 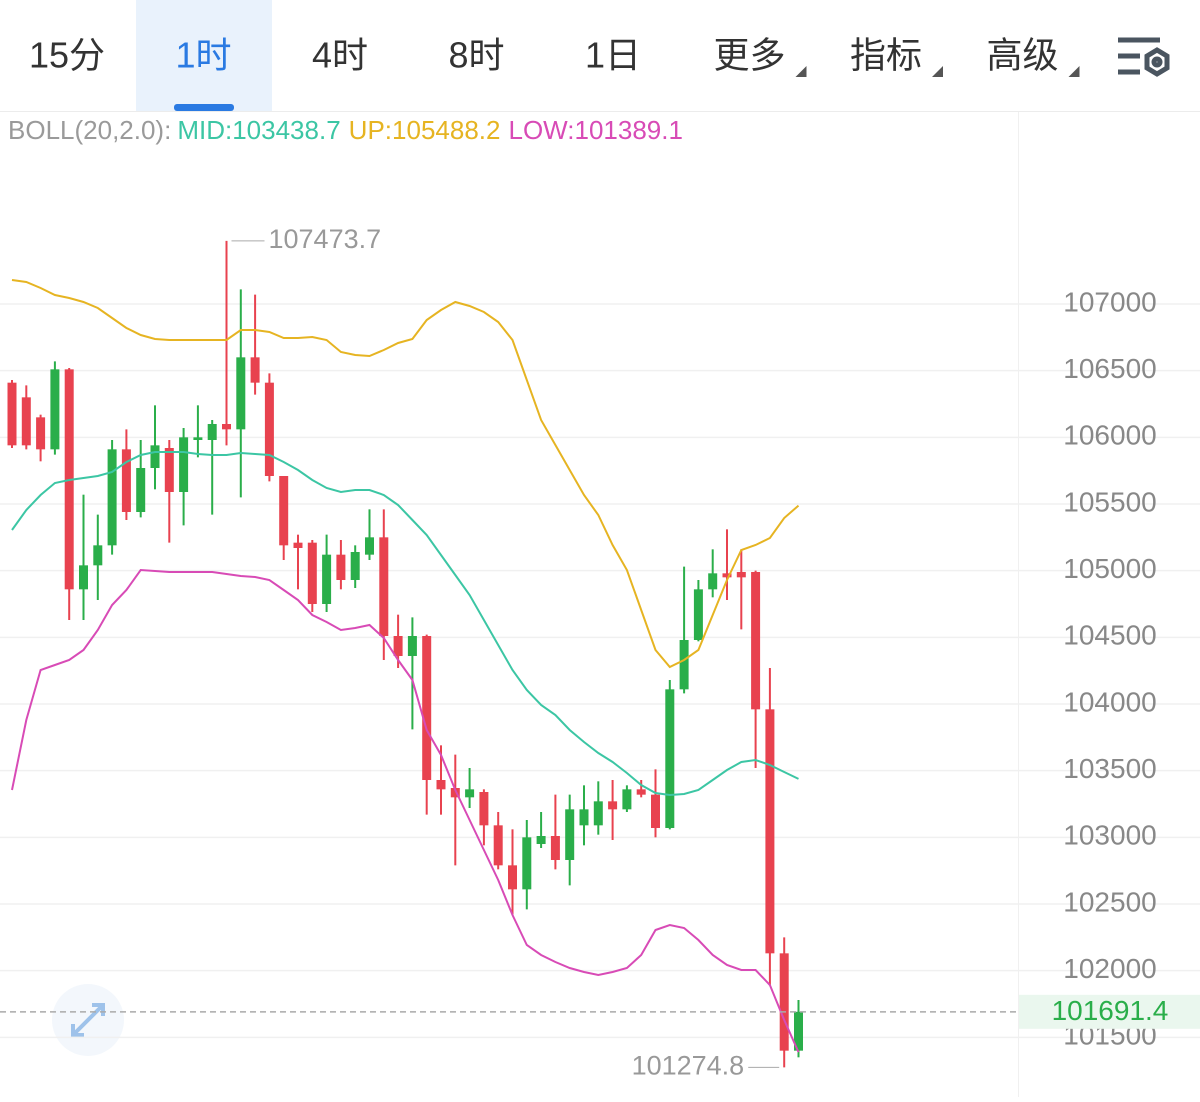 I want to click on y-tick-label: 103000, so click(x=1109, y=835).